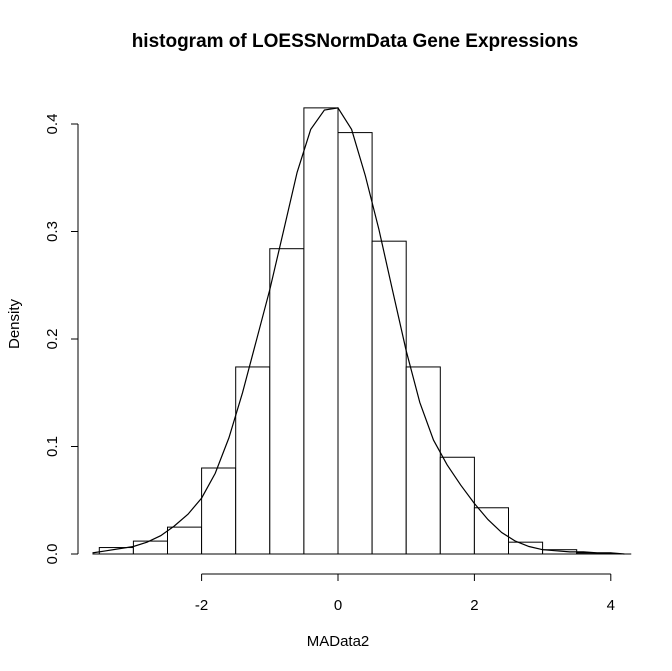  What do you see at coordinates (338, 605) in the screenshot?
I see `x-tick-label: 0` at bounding box center [338, 605].